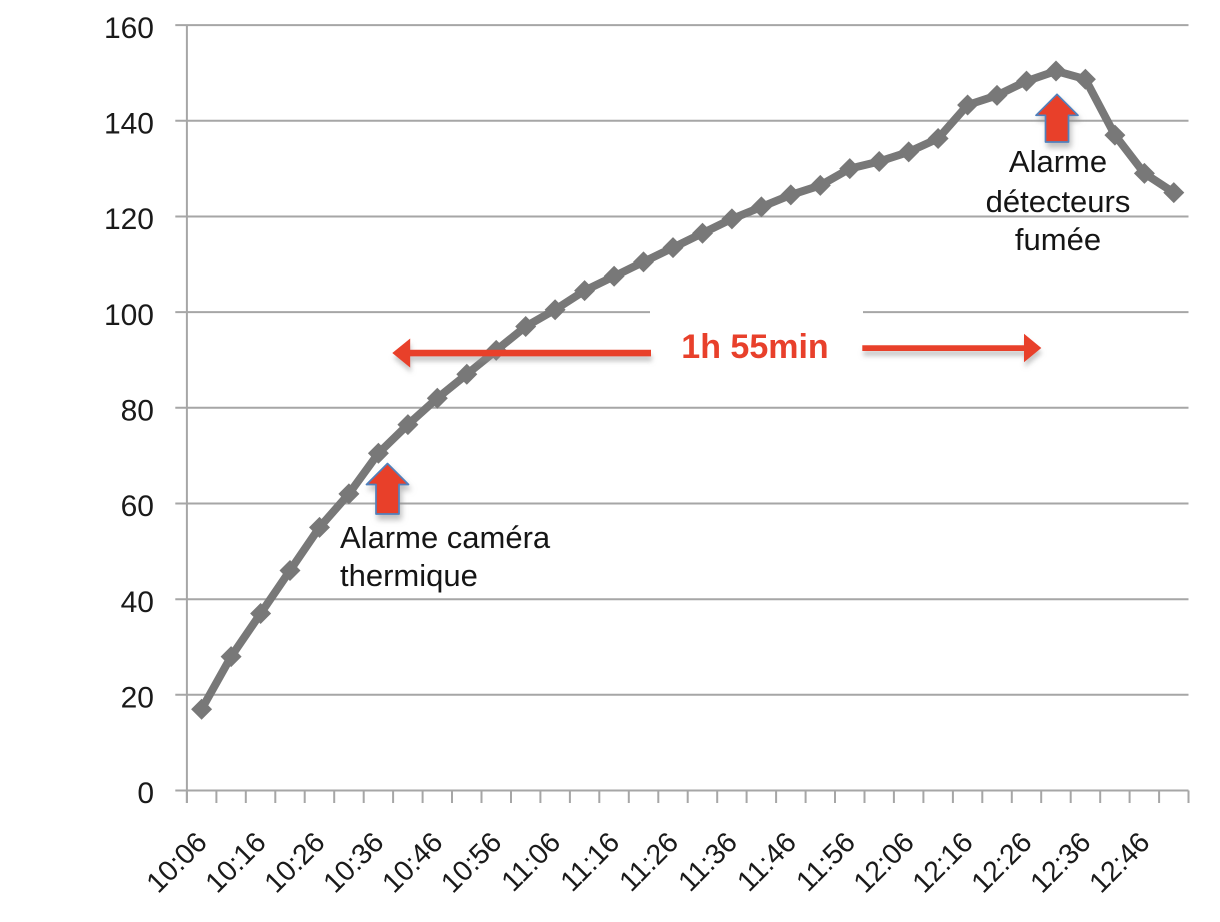 The image size is (1220, 922). What do you see at coordinates (754, 347) in the screenshot?
I see `svg-text: 1h 55min` at bounding box center [754, 347].